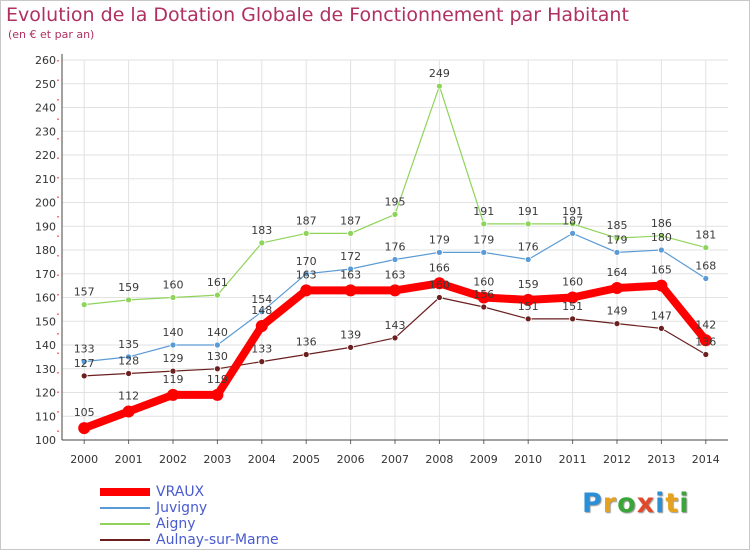 The width and height of the screenshot is (750, 550). I want to click on y-tick-label: 120, so click(45, 393).